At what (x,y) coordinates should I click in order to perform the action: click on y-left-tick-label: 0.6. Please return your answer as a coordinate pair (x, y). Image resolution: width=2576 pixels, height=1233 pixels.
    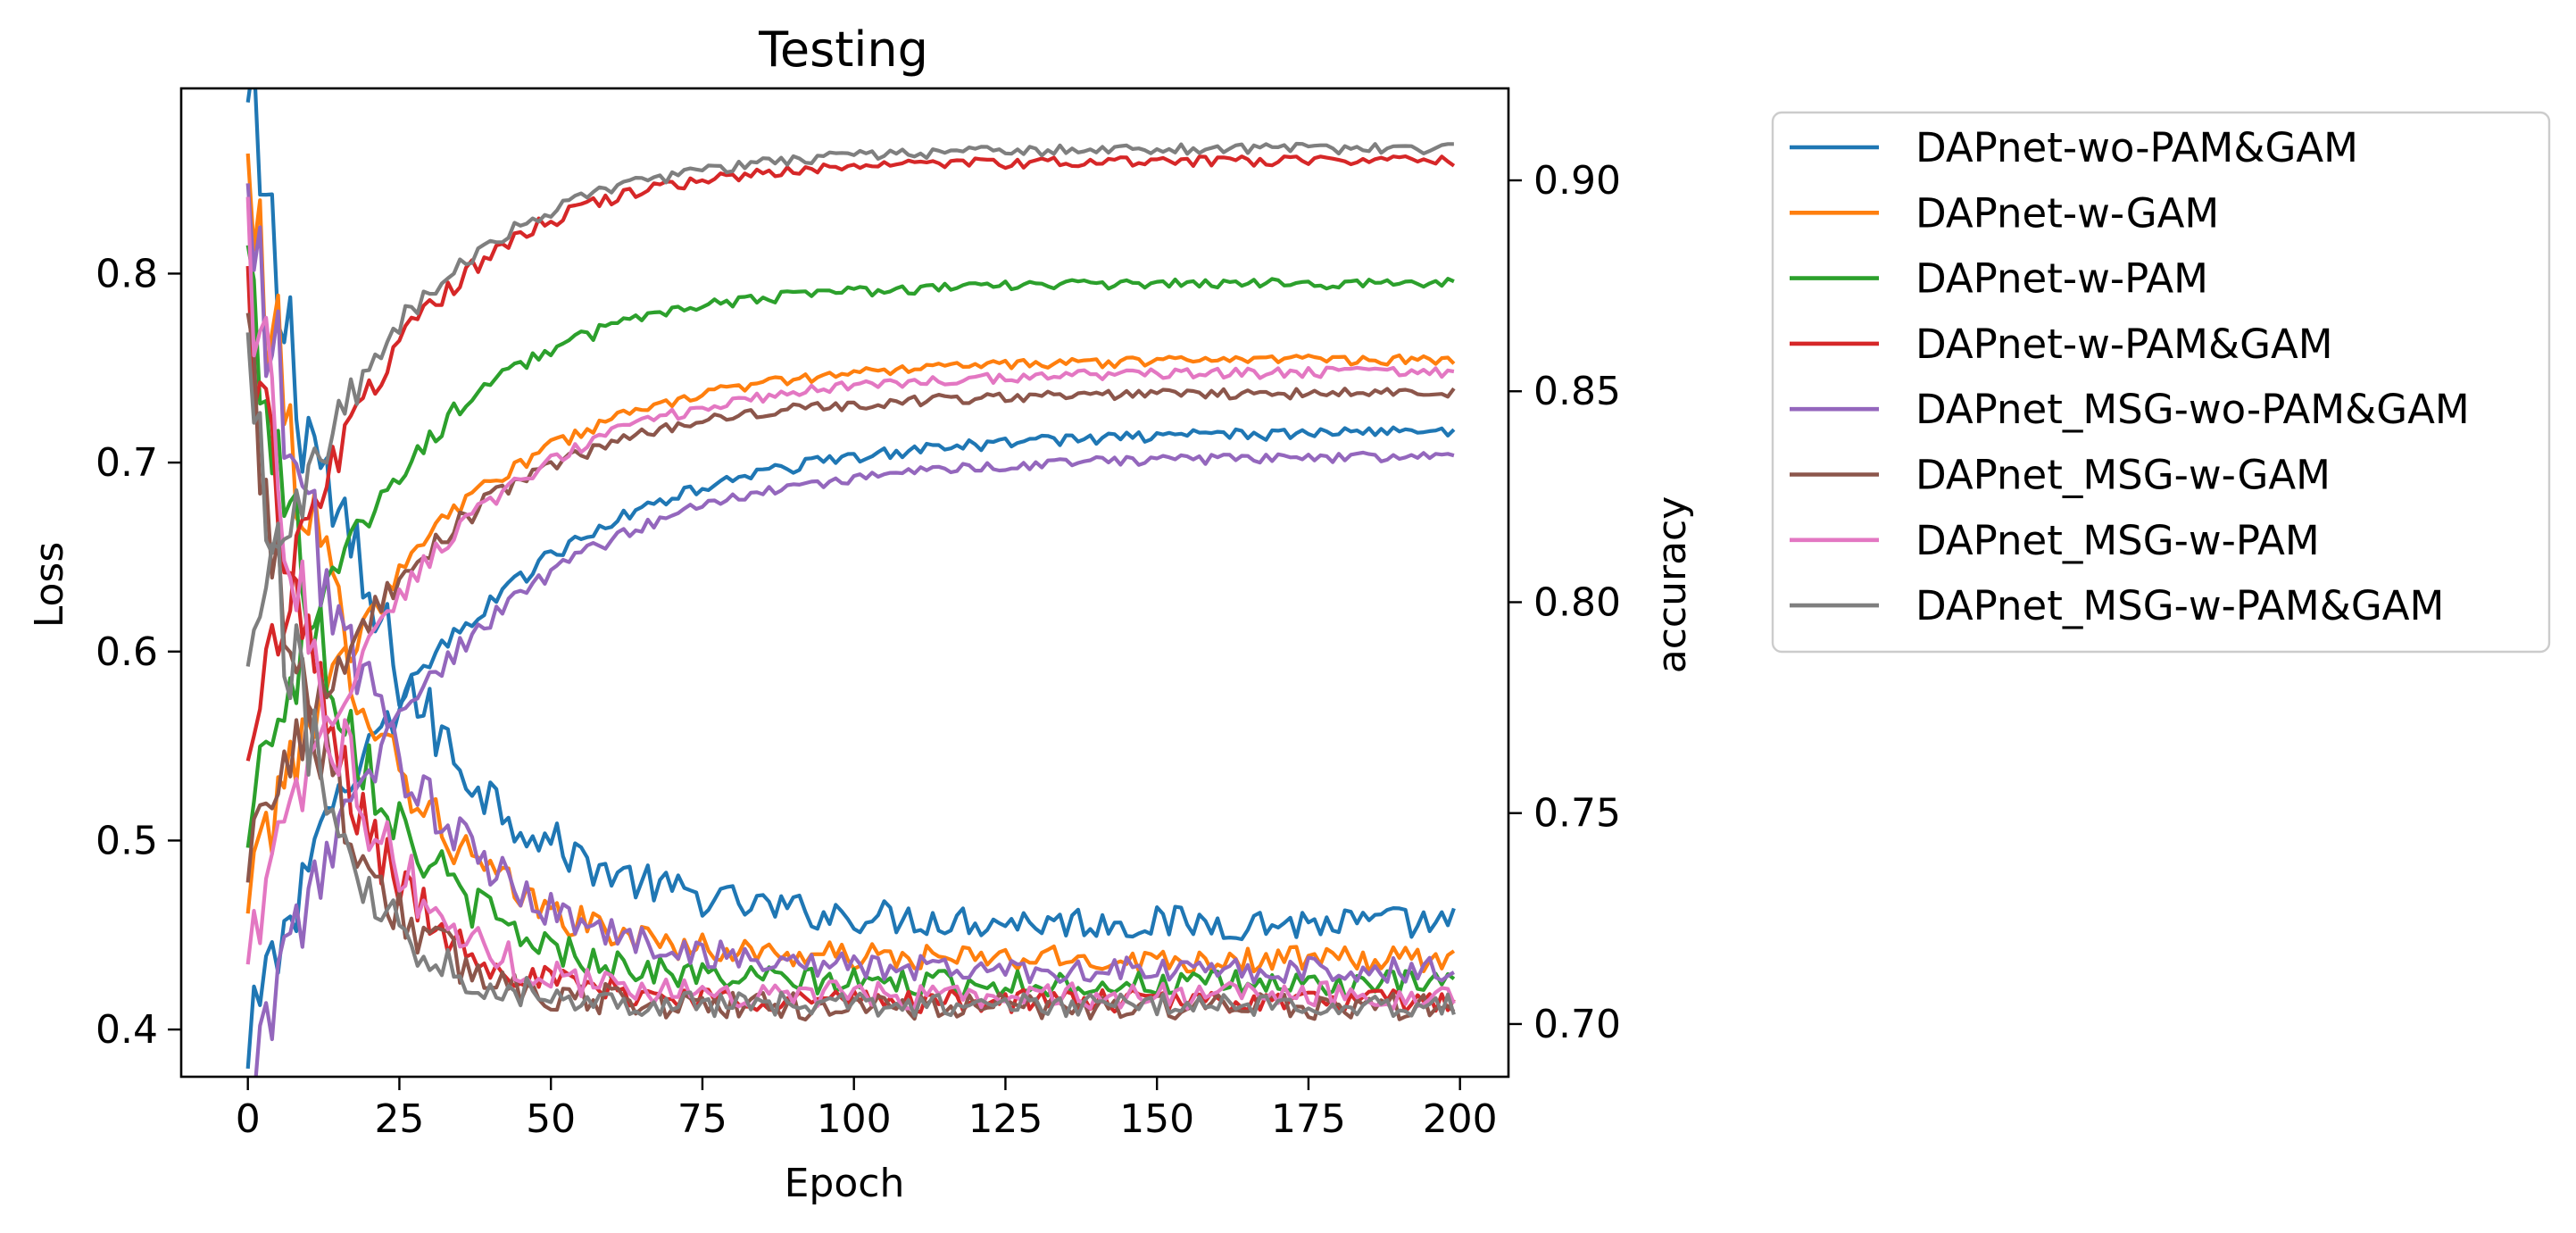
    Looking at the image, I should click on (127, 652).